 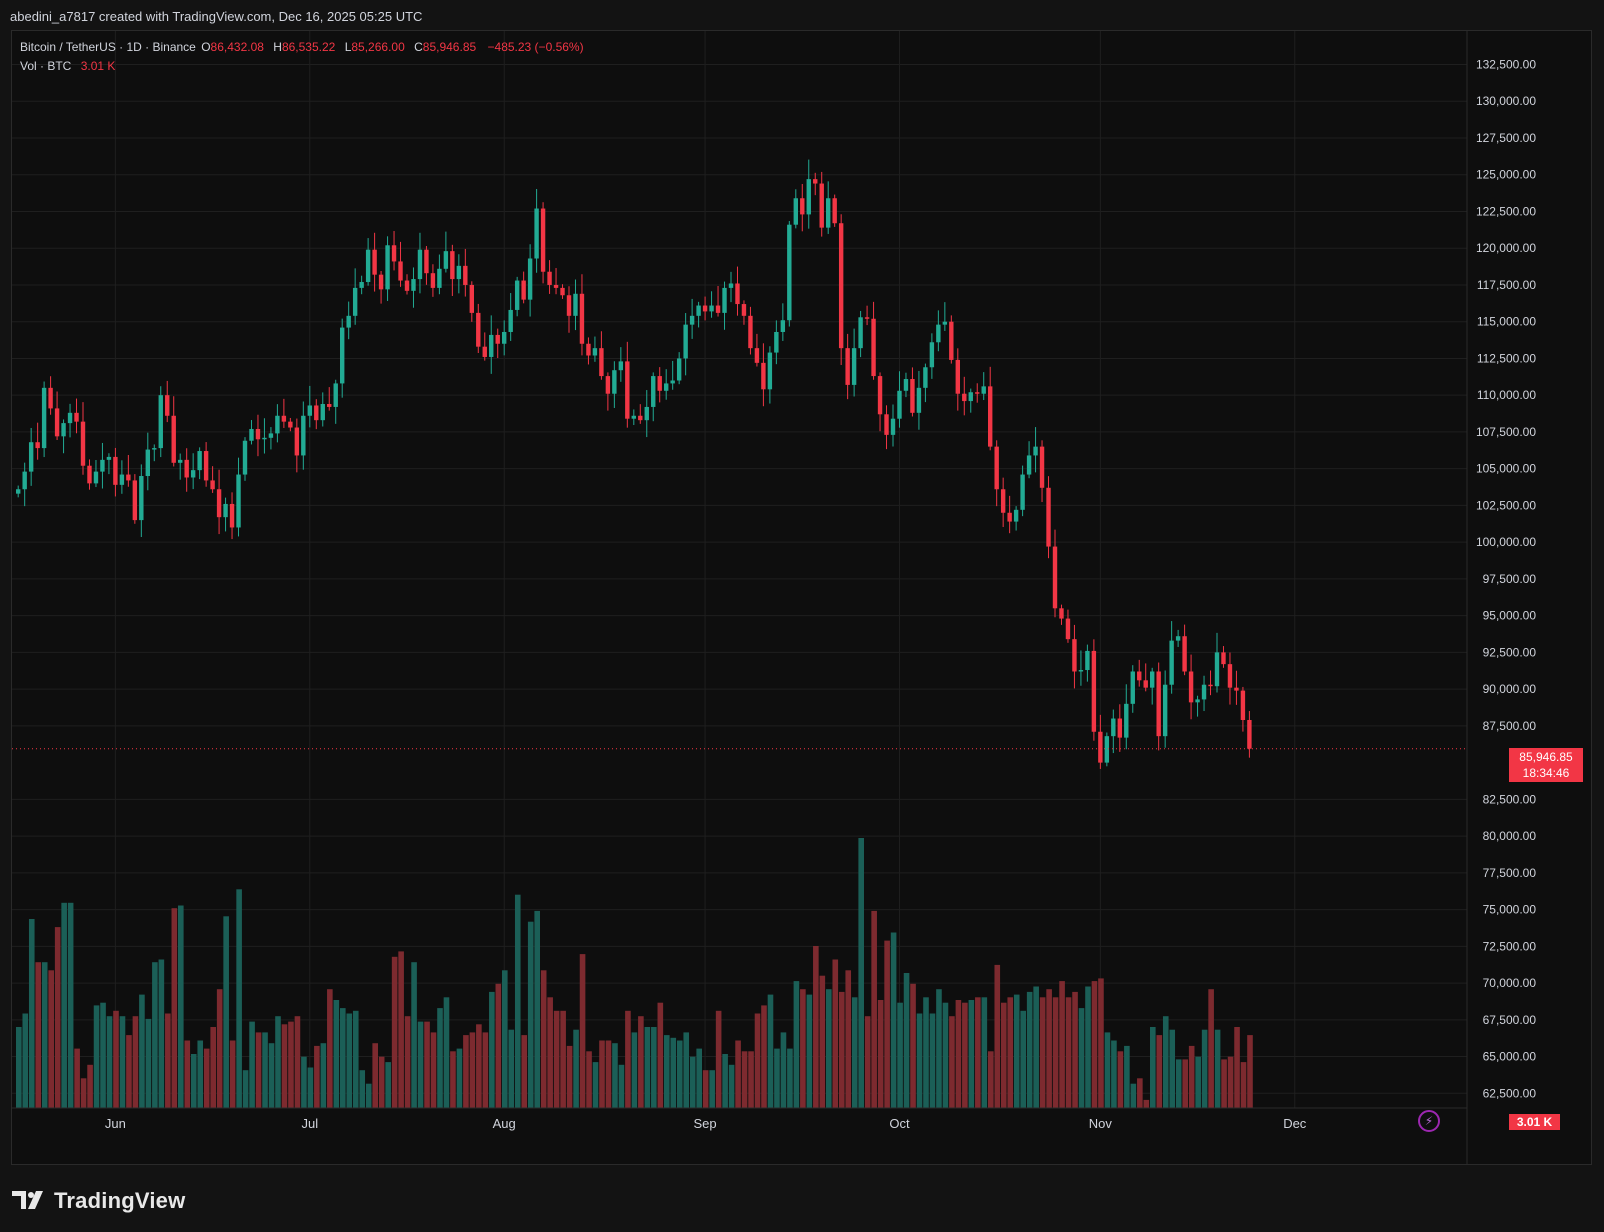 What do you see at coordinates (98, 1201) in the screenshot?
I see `tradingview-logo: TradingView` at bounding box center [98, 1201].